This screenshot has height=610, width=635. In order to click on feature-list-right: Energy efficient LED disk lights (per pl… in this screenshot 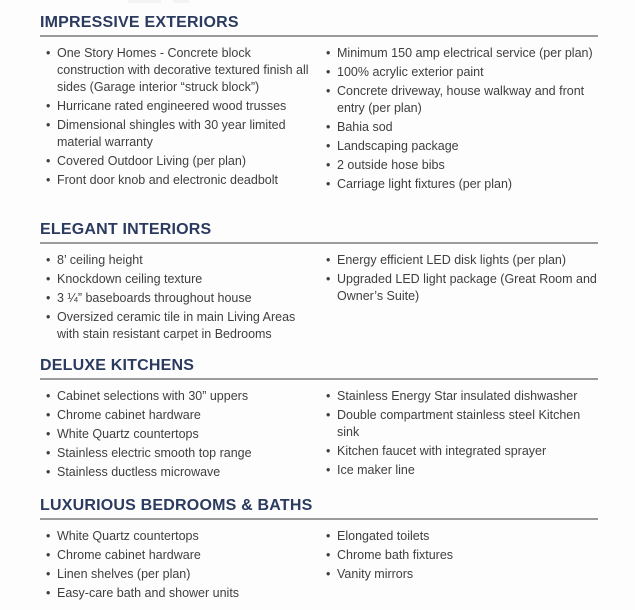, I will do `click(459, 298)`.